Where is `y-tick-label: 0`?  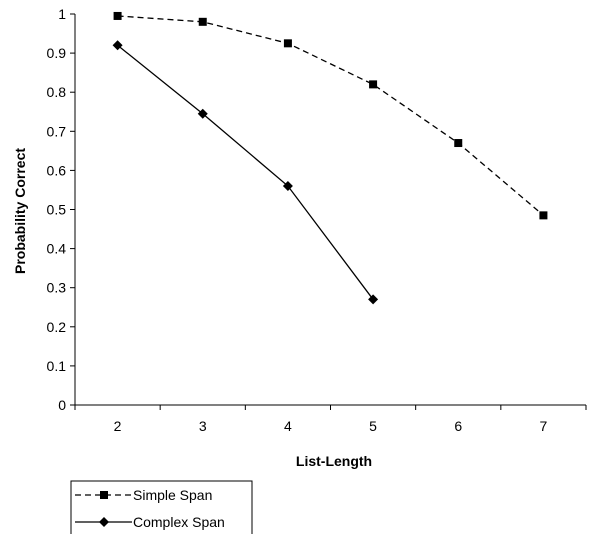 y-tick-label: 0 is located at coordinates (62, 405).